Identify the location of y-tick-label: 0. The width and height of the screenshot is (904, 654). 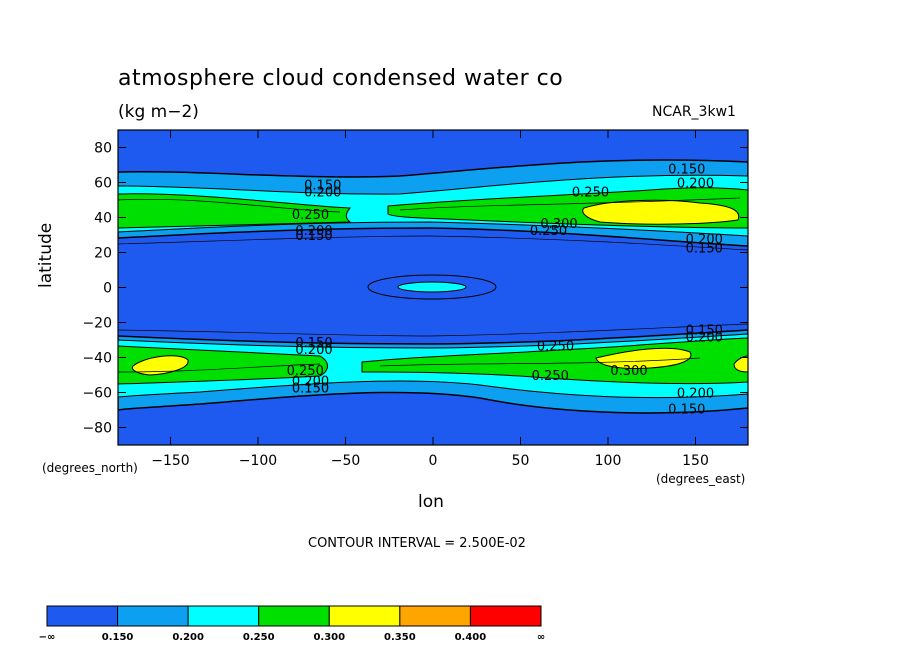
(107, 289).